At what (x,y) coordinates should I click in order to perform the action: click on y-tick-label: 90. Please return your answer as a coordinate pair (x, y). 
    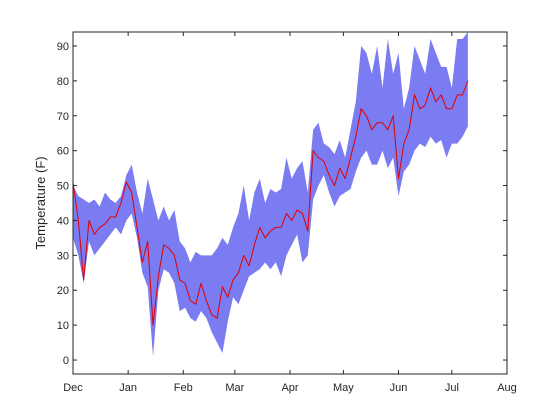
    Looking at the image, I should click on (63, 47).